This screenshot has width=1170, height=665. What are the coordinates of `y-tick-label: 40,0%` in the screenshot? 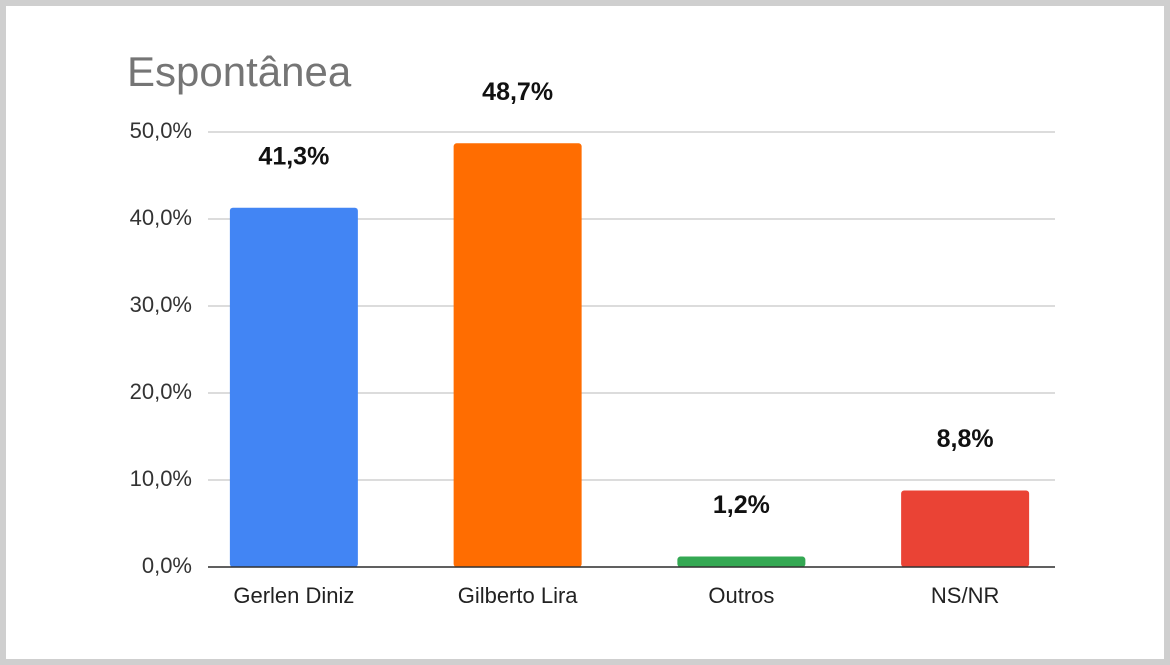 It's located at (161, 217).